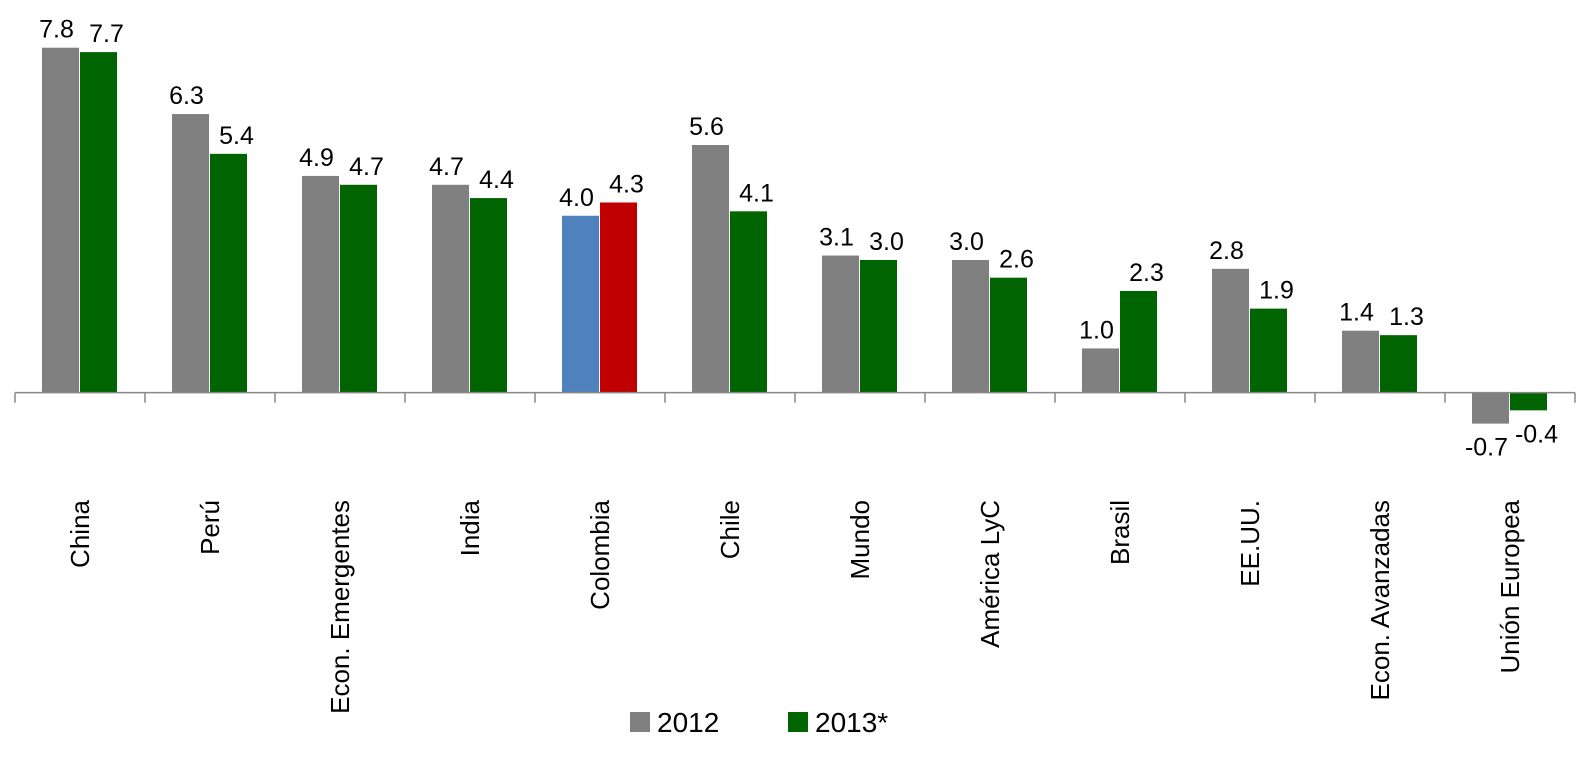 The width and height of the screenshot is (1595, 784). I want to click on data-label: 4.0, so click(576, 198).